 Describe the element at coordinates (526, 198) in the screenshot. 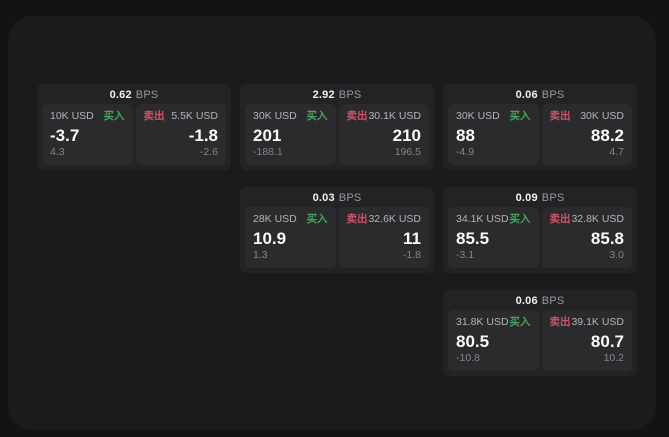

I see `bps-value: 0.09` at that location.